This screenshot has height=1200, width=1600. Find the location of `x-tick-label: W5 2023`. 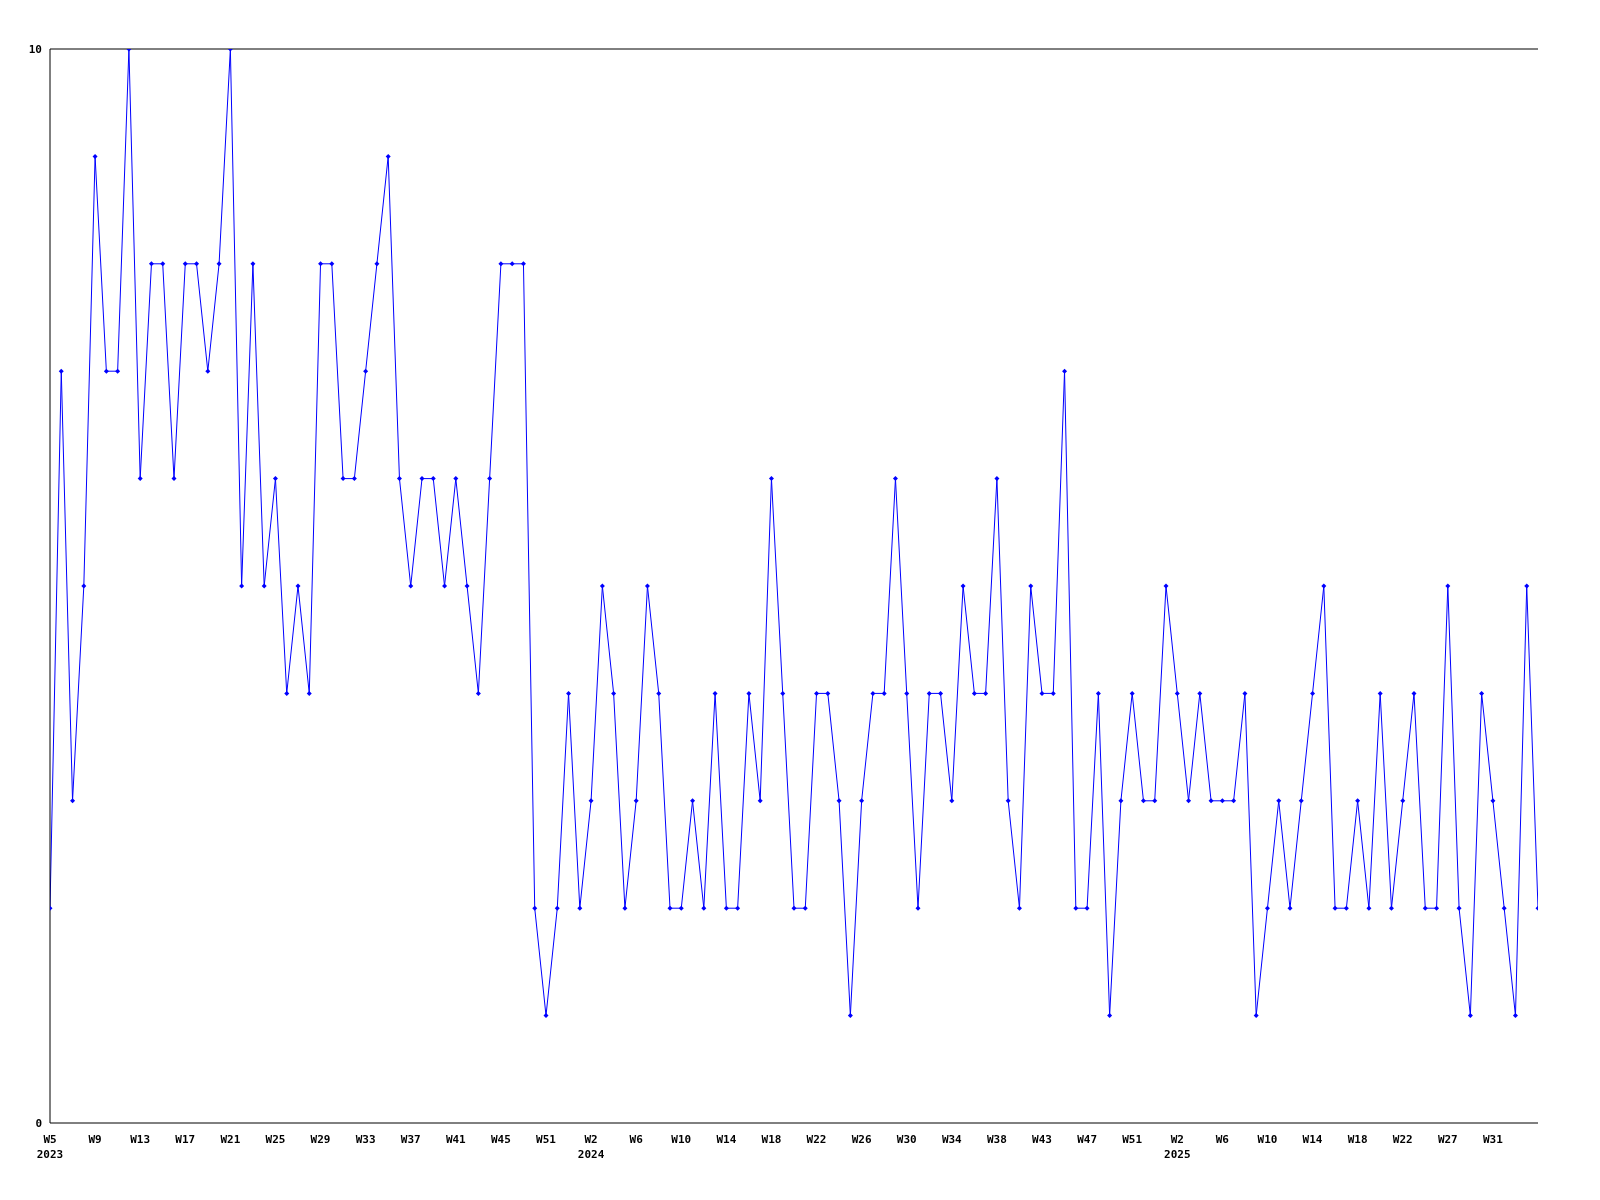

x-tick-label: W5 2023 is located at coordinates (50, 1147).